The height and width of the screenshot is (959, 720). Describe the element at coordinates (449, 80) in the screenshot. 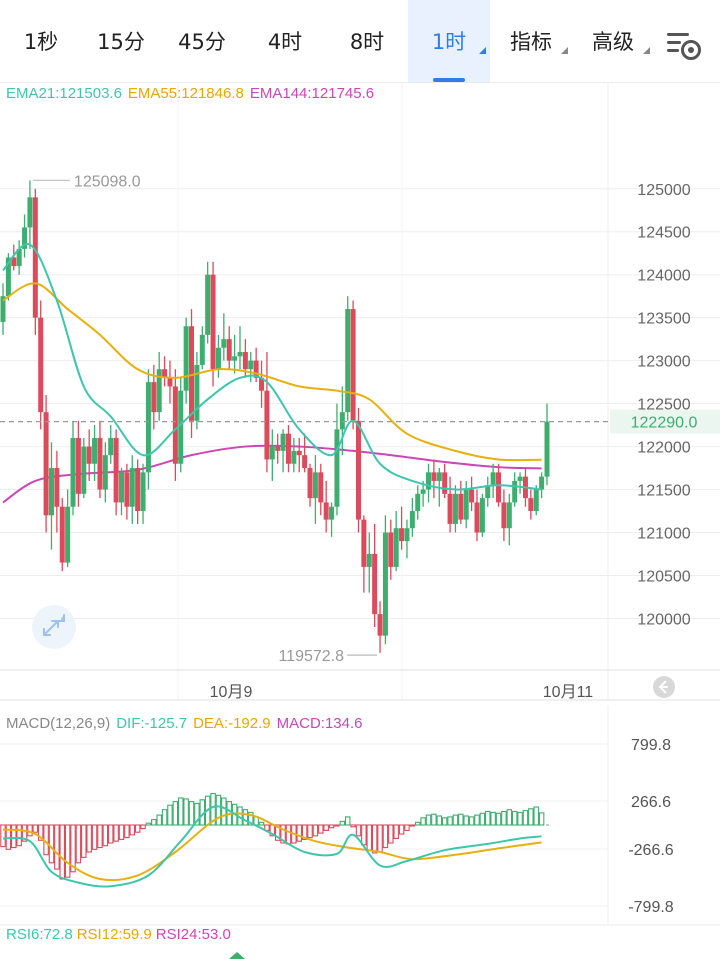

I see `active-tab-indicator` at that location.